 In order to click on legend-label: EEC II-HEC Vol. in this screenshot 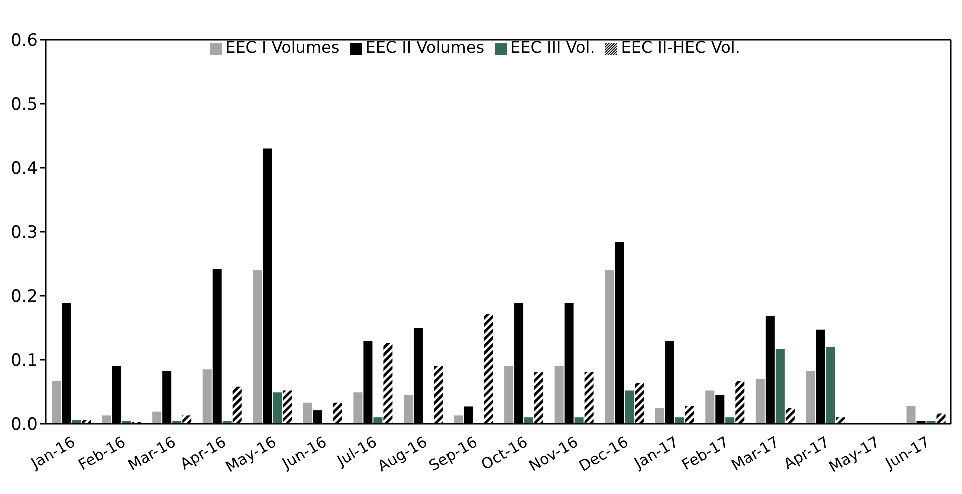, I will do `click(680, 47)`.